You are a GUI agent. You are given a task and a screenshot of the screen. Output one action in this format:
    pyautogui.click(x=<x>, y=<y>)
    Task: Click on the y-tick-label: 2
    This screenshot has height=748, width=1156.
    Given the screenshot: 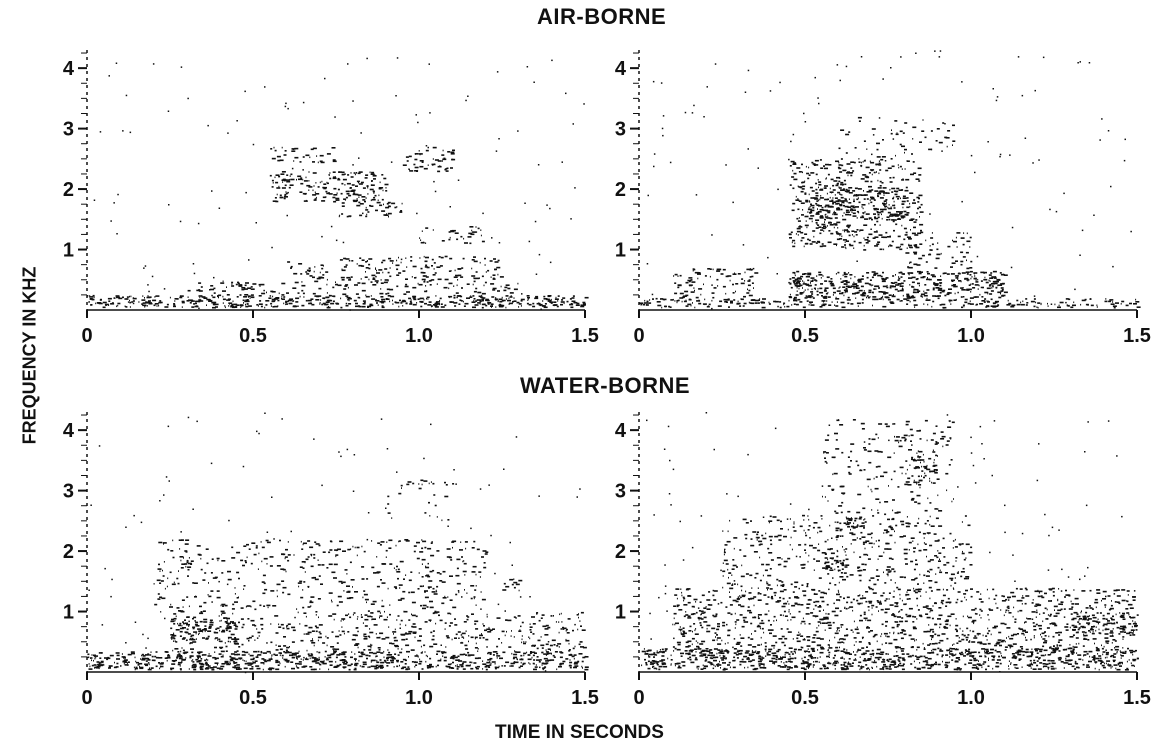 What is the action you would take?
    pyautogui.click(x=68, y=190)
    